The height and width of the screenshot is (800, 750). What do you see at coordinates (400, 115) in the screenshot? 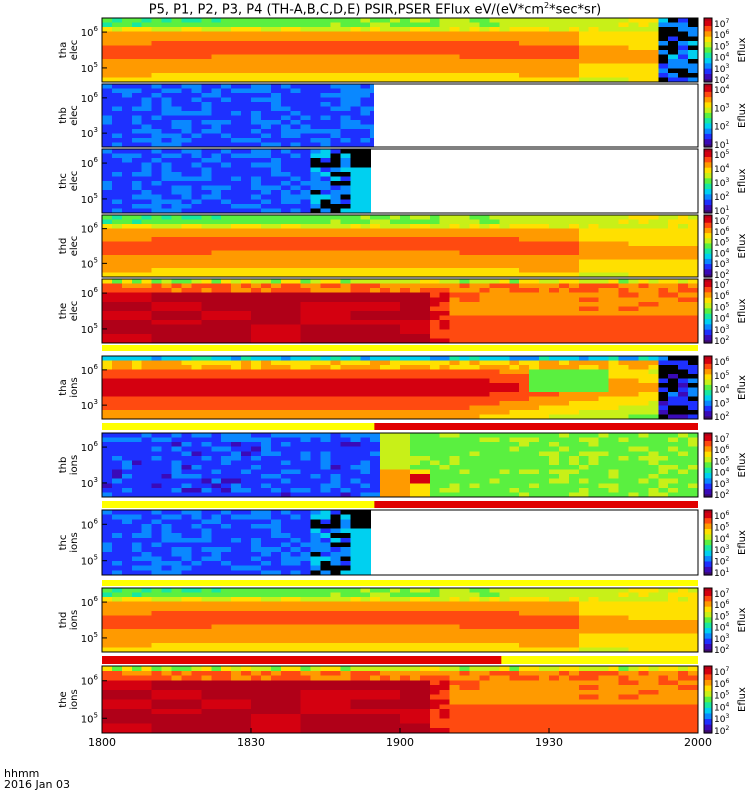
I see `panel-frame` at bounding box center [400, 115].